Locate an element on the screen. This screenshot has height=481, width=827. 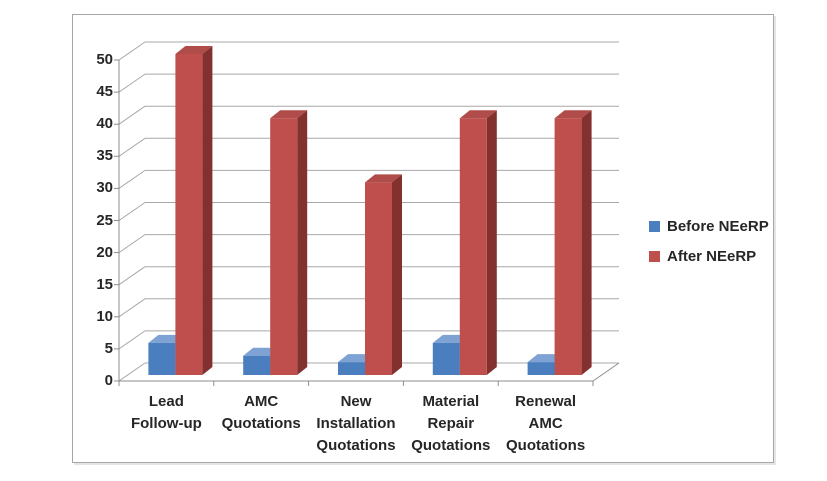
y-axis-label: 15 is located at coordinates (104, 284).